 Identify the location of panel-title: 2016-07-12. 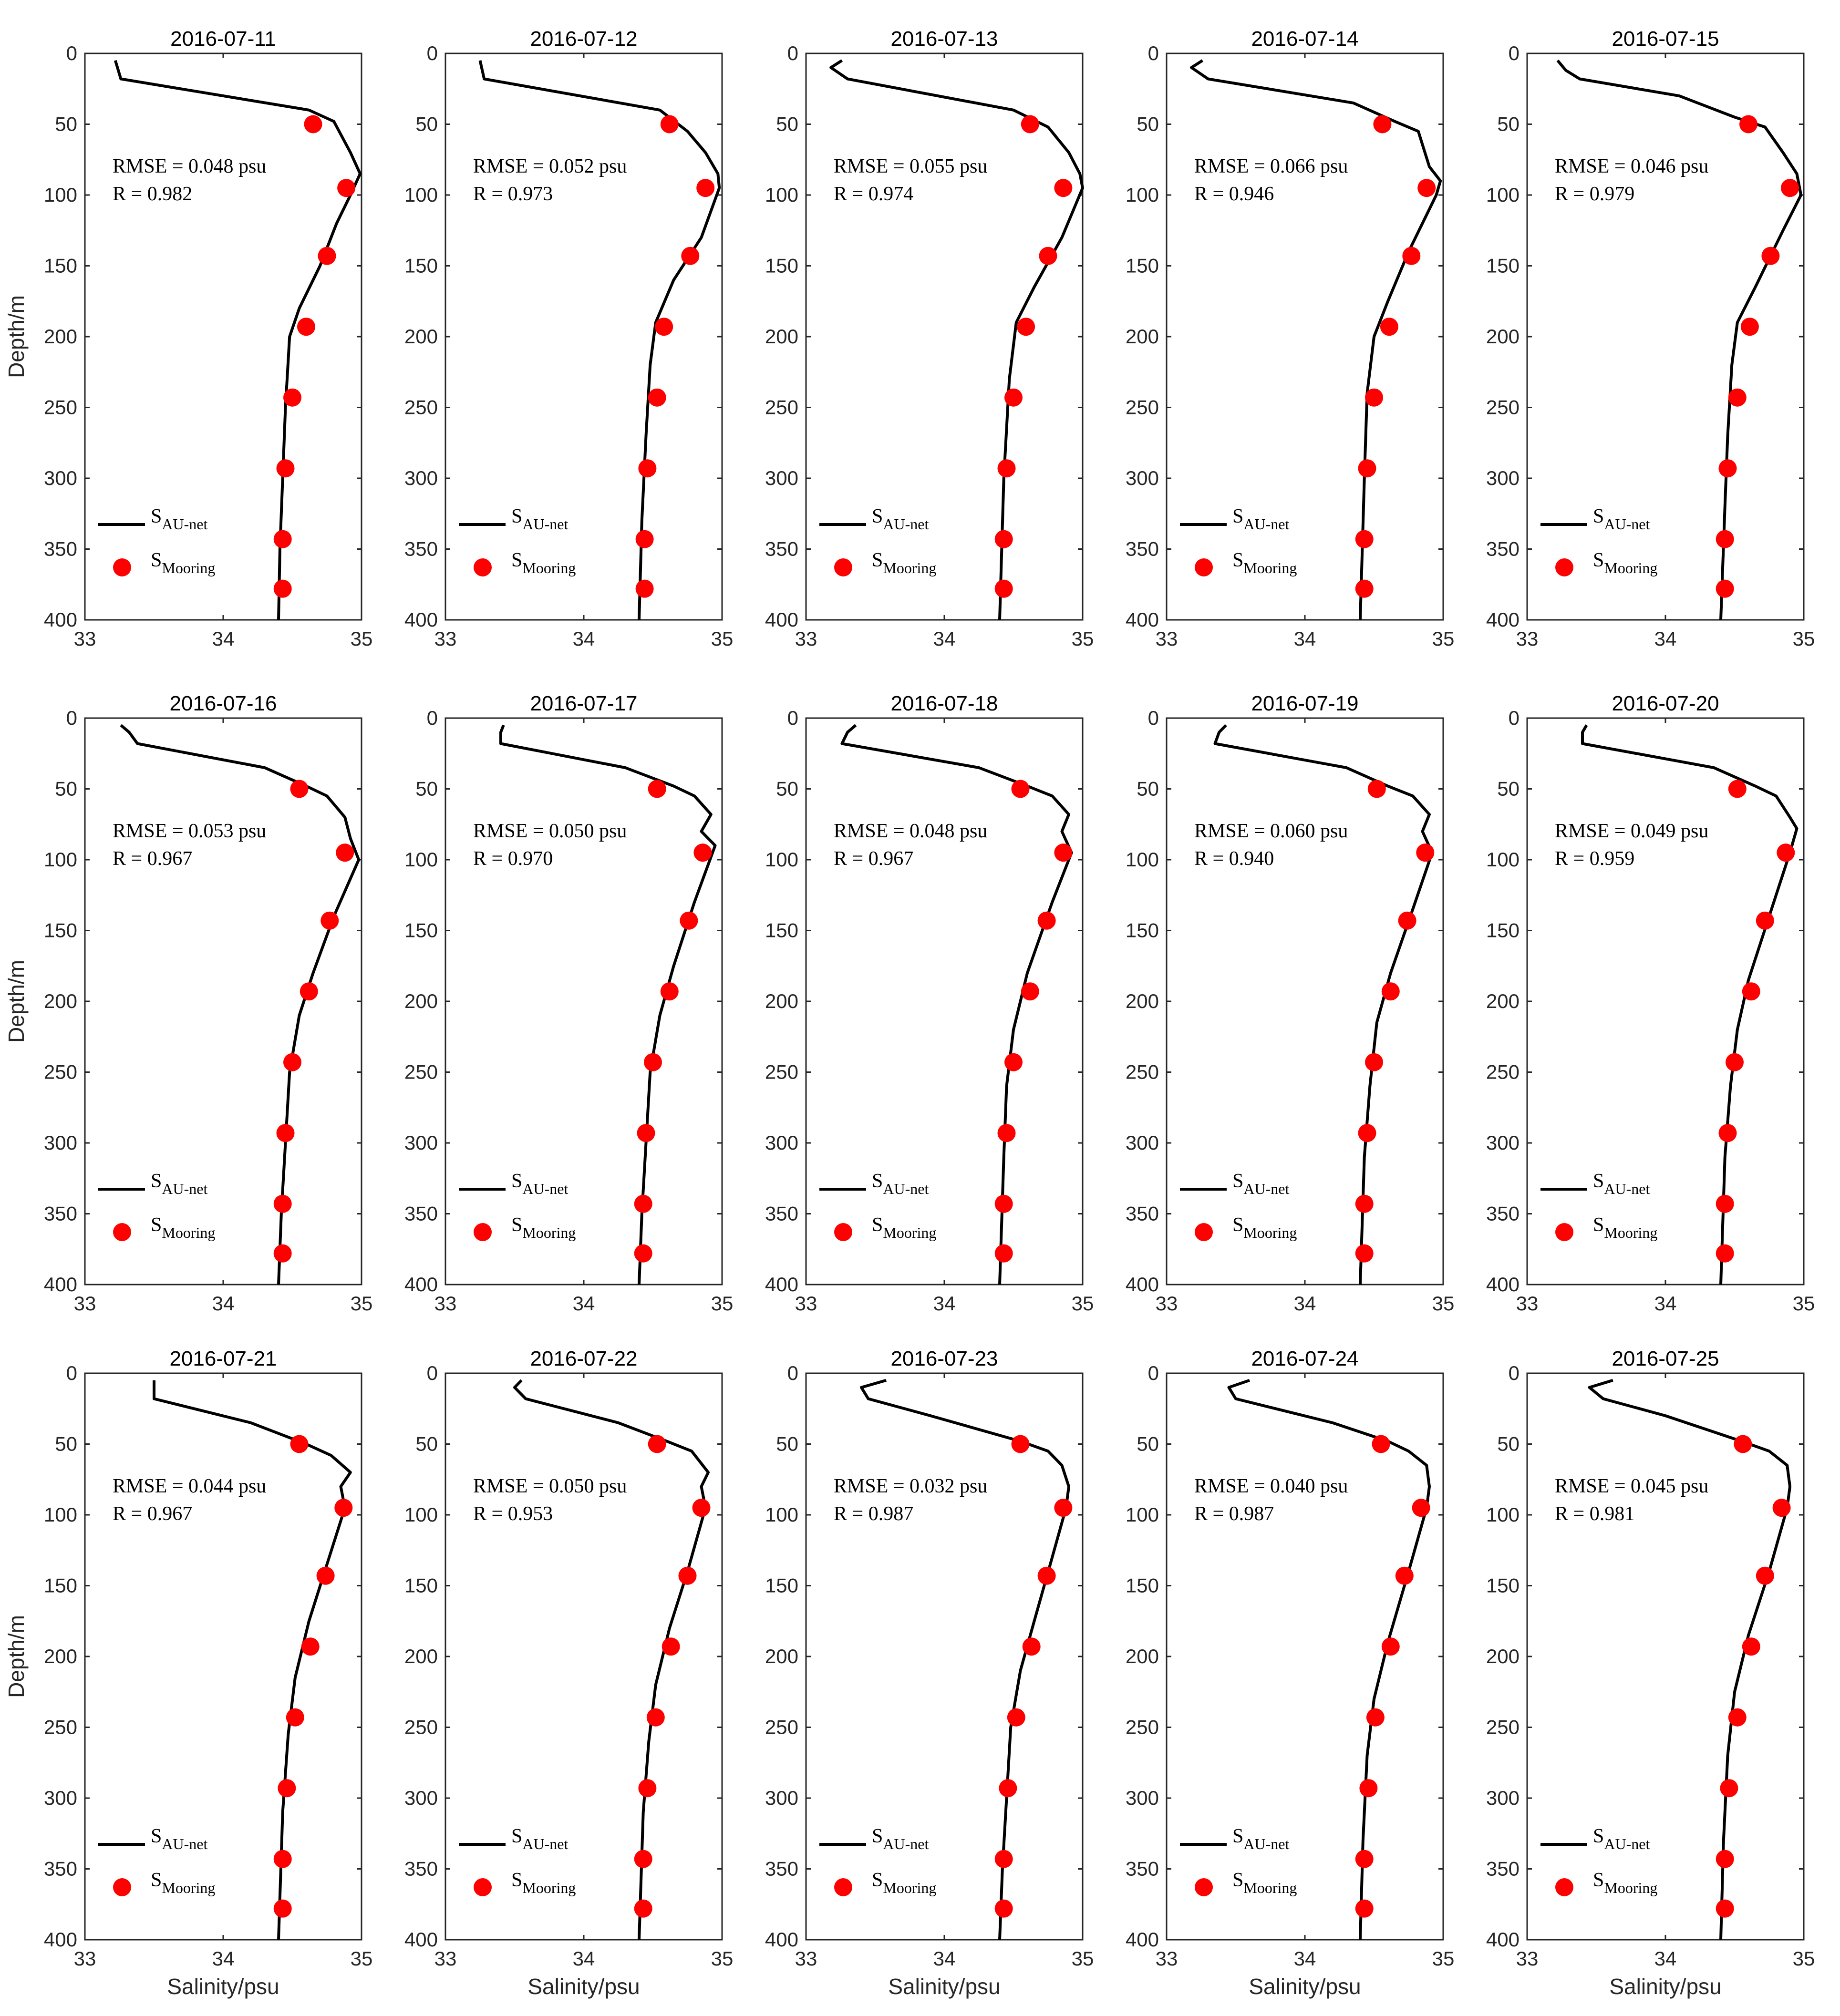
(583, 39).